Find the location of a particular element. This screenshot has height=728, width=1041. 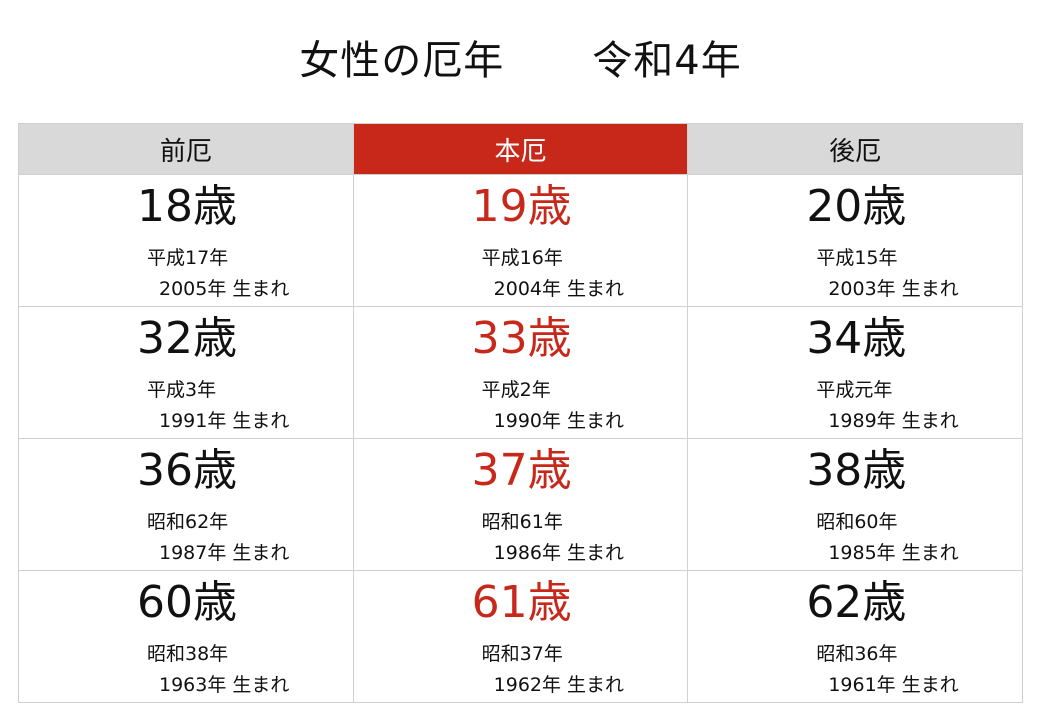

age-value: 20歳 is located at coordinates (856, 206).